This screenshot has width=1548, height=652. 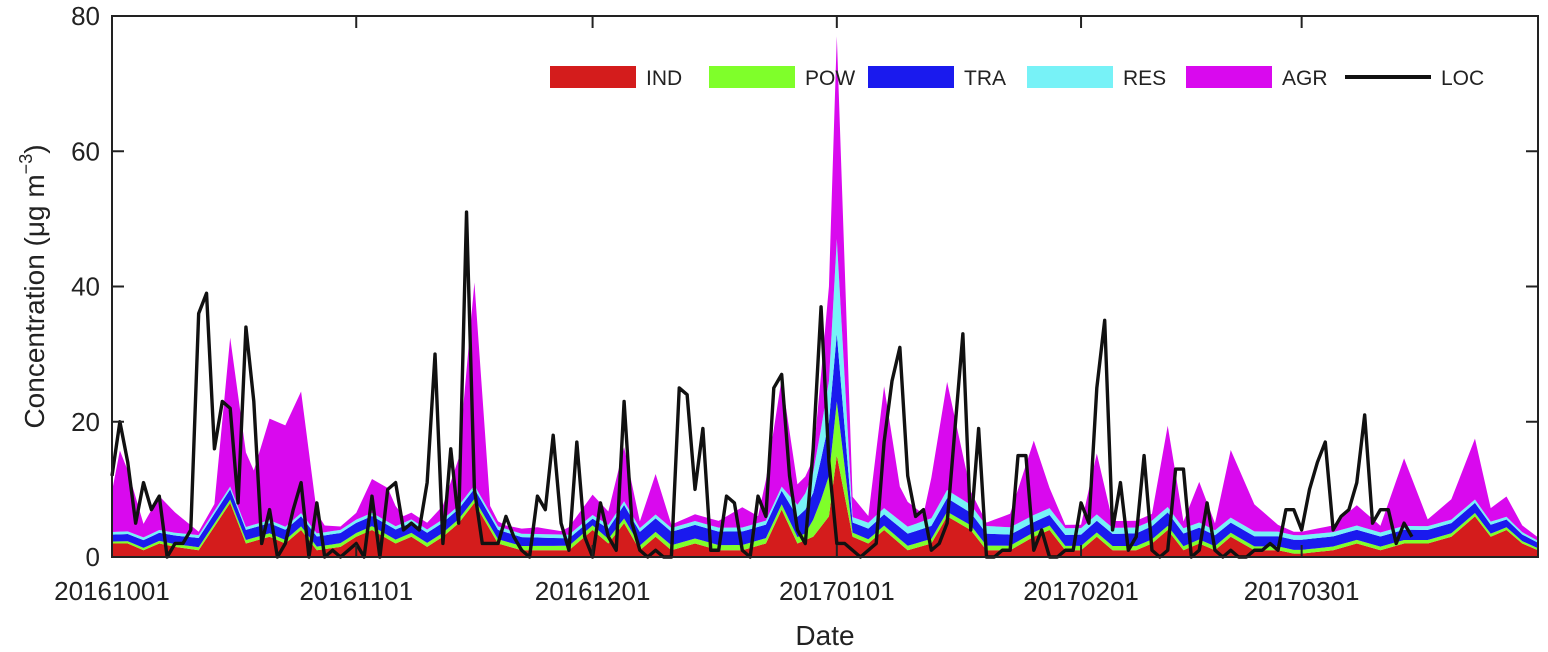 What do you see at coordinates (356, 591) in the screenshot?
I see `x-tick-label: 20161101` at bounding box center [356, 591].